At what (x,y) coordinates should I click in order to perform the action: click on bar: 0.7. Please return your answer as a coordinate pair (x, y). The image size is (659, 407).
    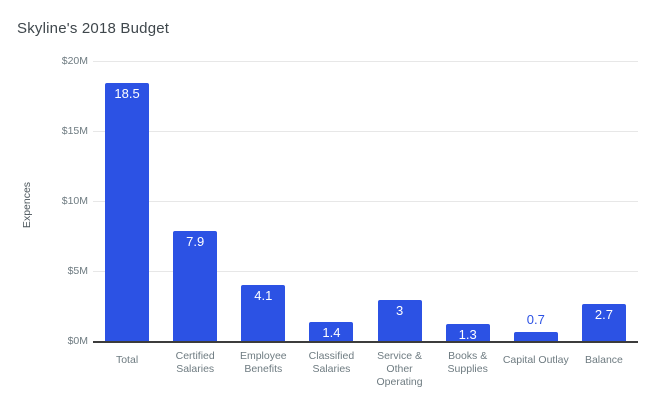
    Looking at the image, I should click on (535, 327).